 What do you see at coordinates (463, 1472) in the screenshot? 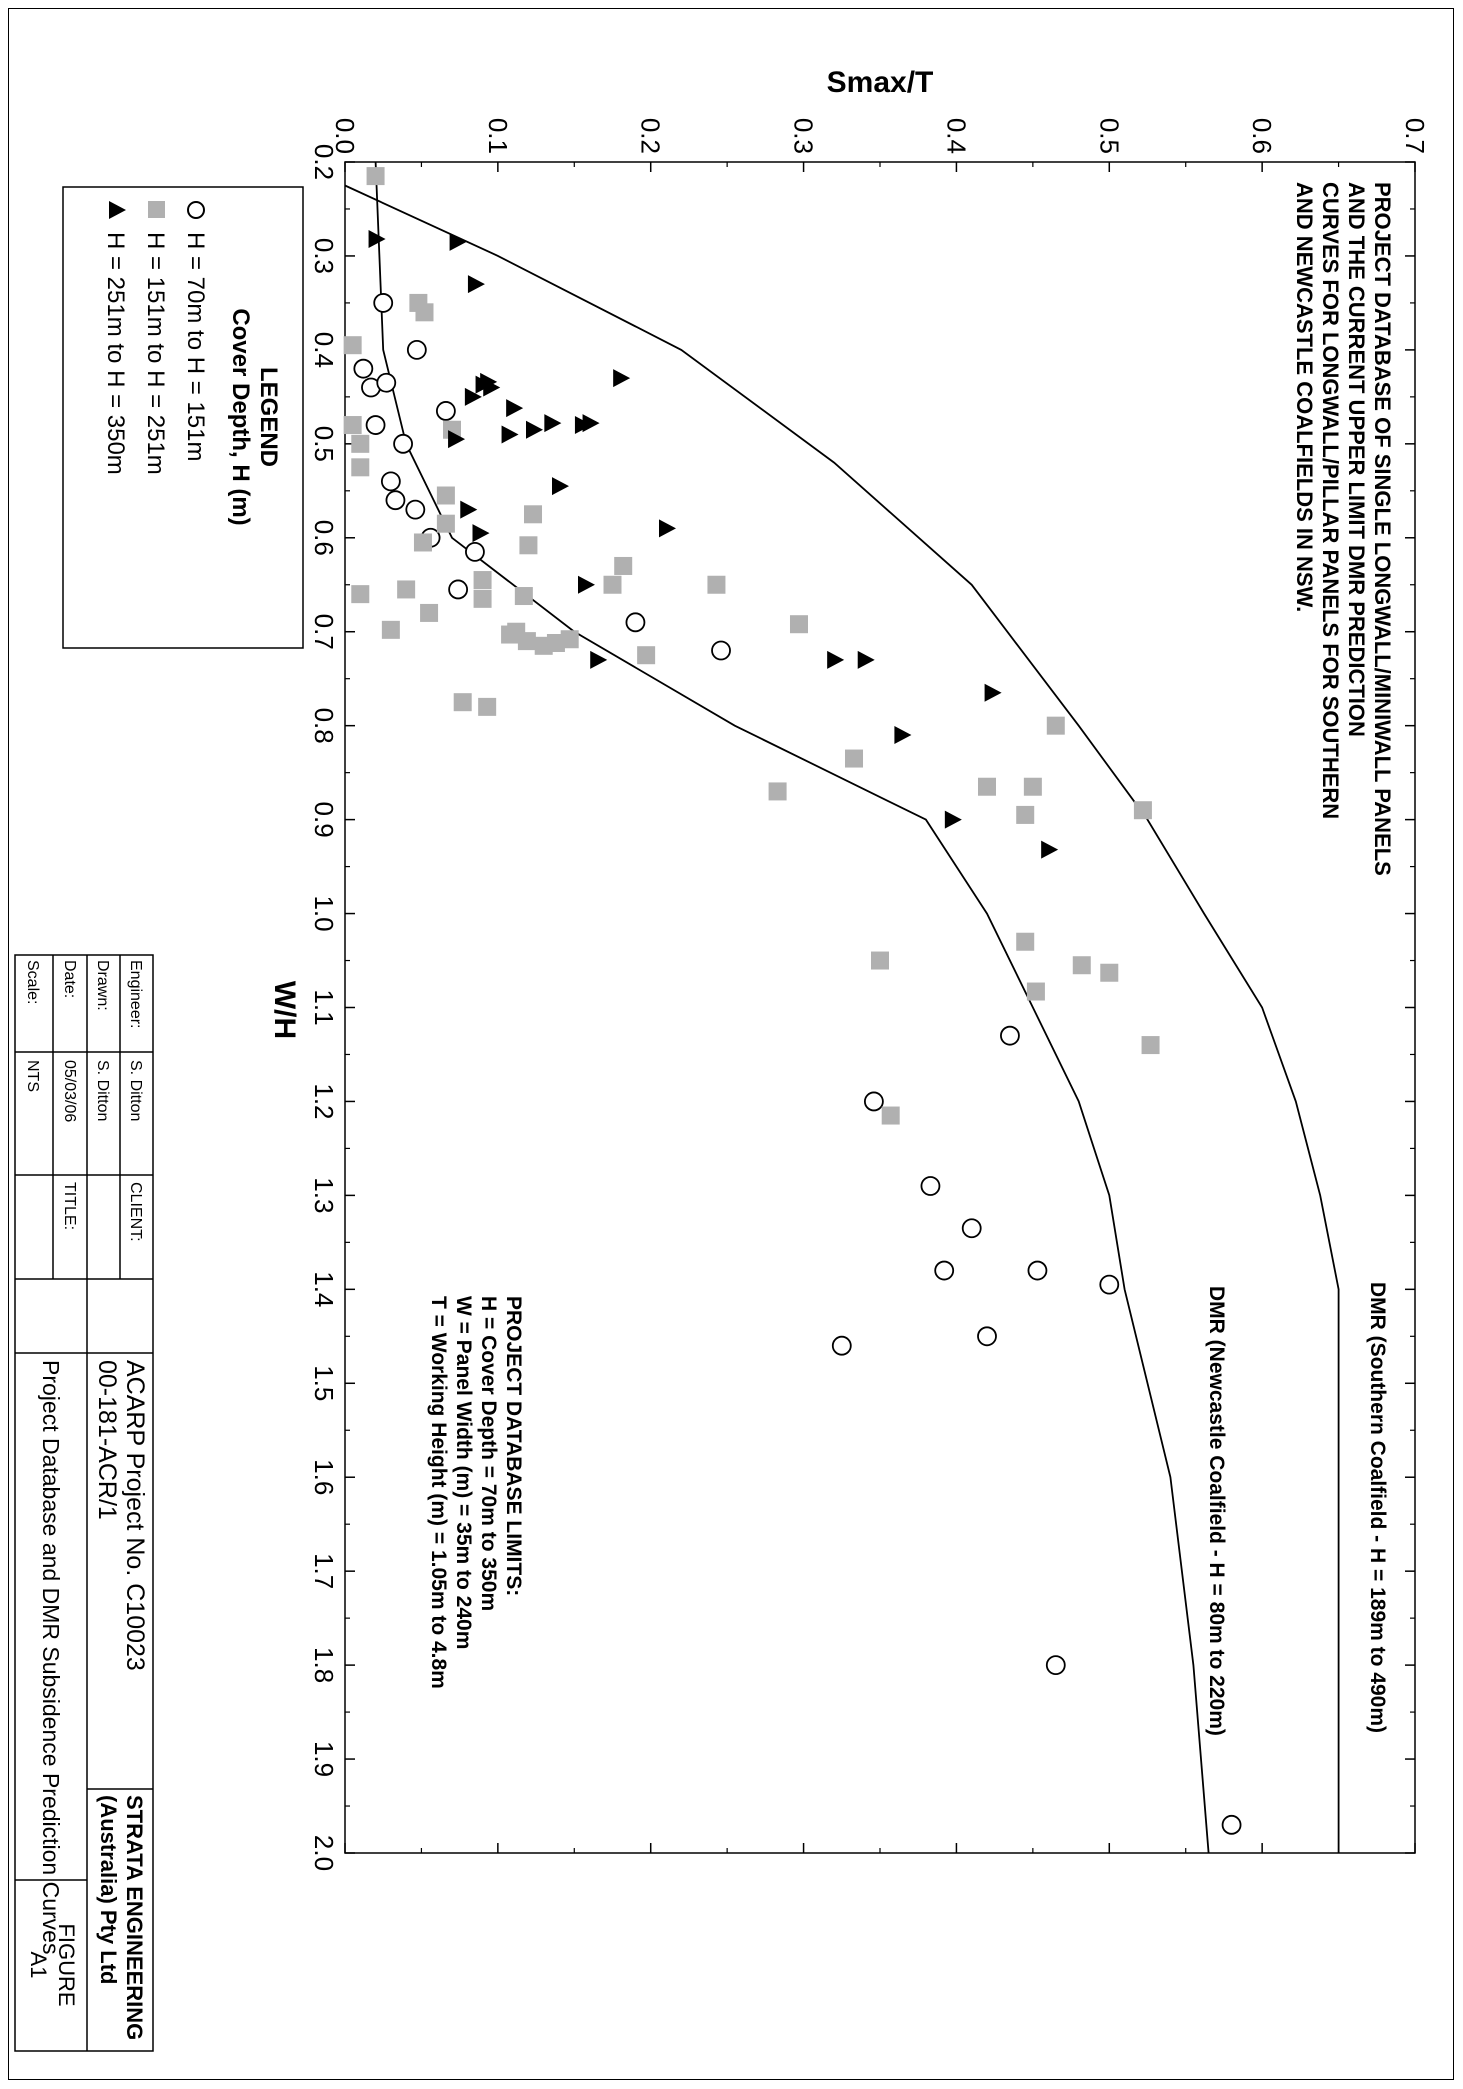
I see `limits-panel-width: W = Panel Width (m) = 35m to 240m` at bounding box center [463, 1472].